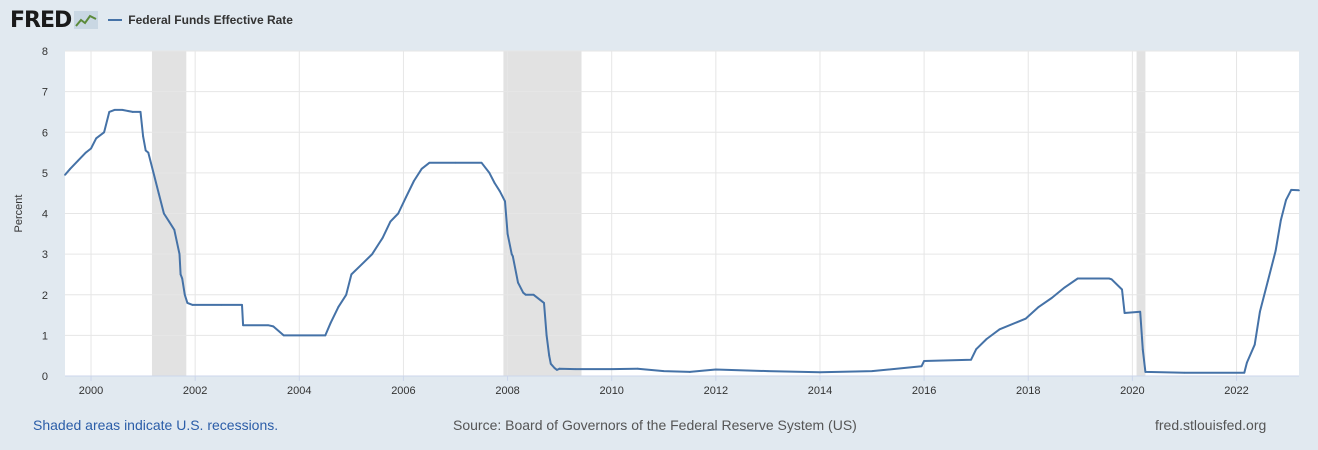 This screenshot has width=1318, height=450. Describe the element at coordinates (1028, 391) in the screenshot. I see `x-tick-label: 2018` at that location.